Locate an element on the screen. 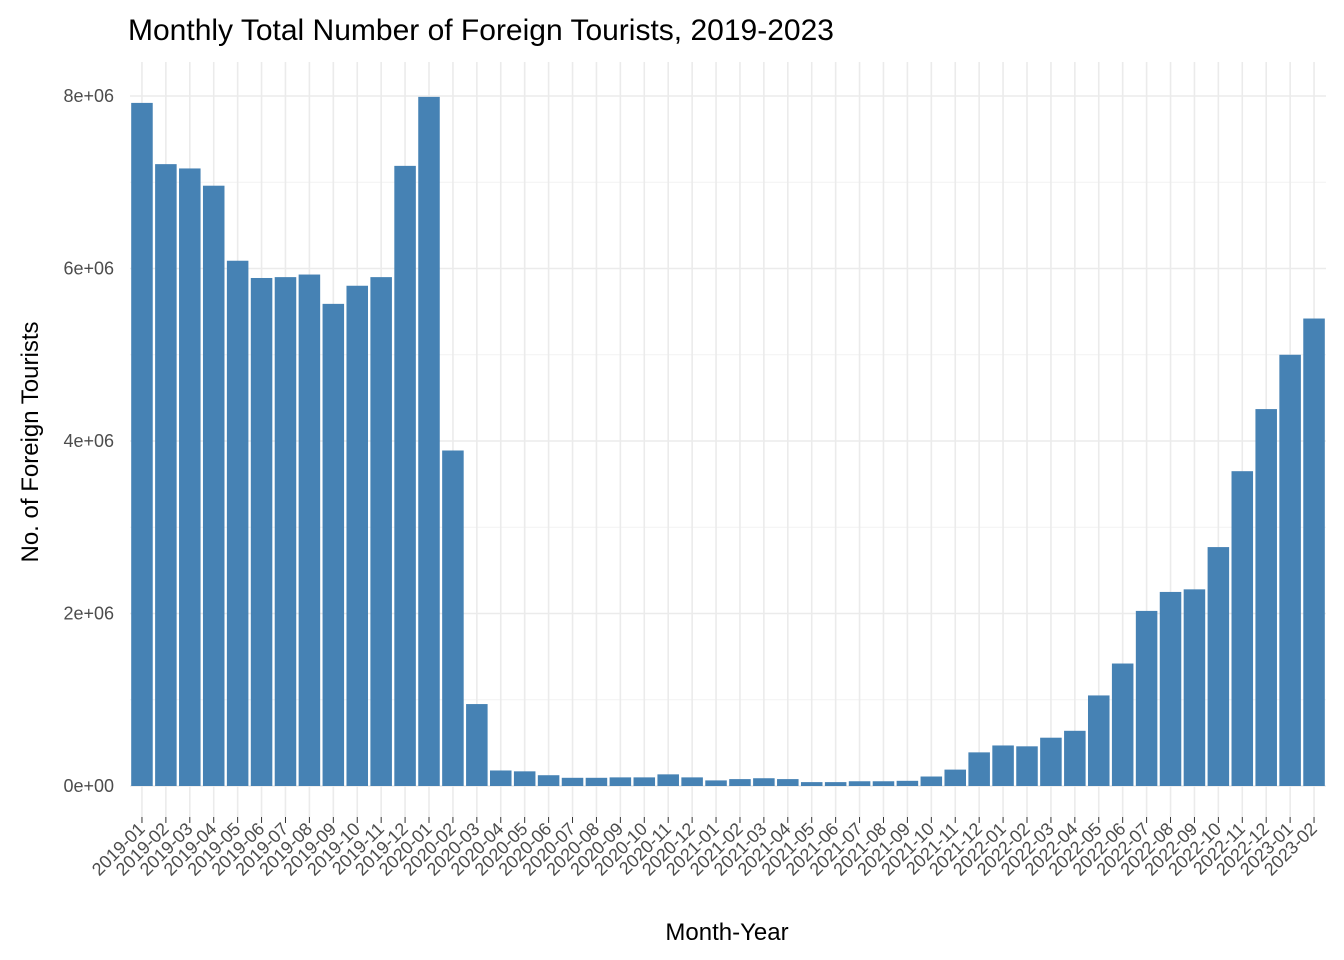 The height and width of the screenshot is (960, 1344). y-axis-title: No. of Foreign Tourists is located at coordinates (30, 442).